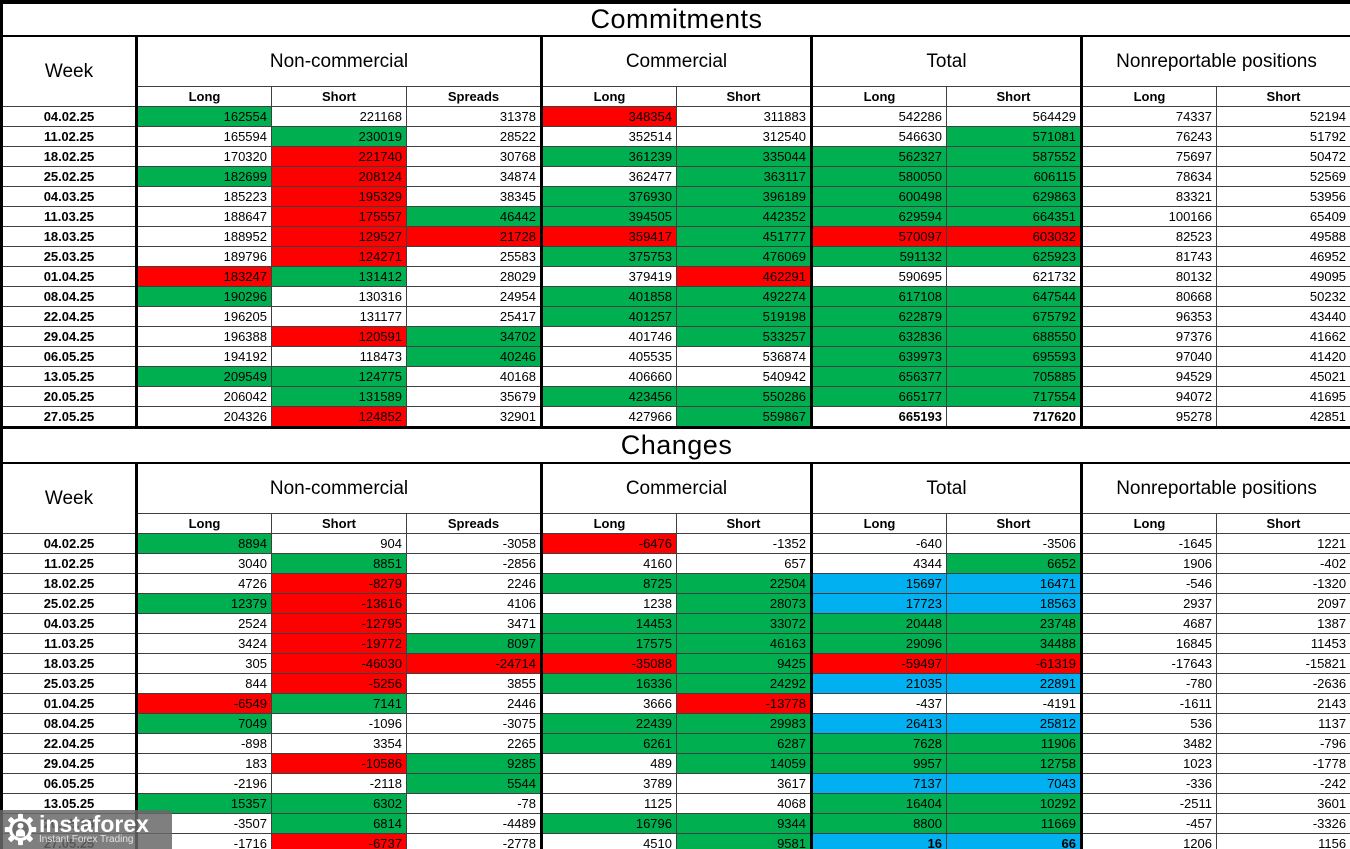 The width and height of the screenshot is (1350, 849). What do you see at coordinates (339, 176) in the screenshot?
I see `value-cell: 208124` at bounding box center [339, 176].